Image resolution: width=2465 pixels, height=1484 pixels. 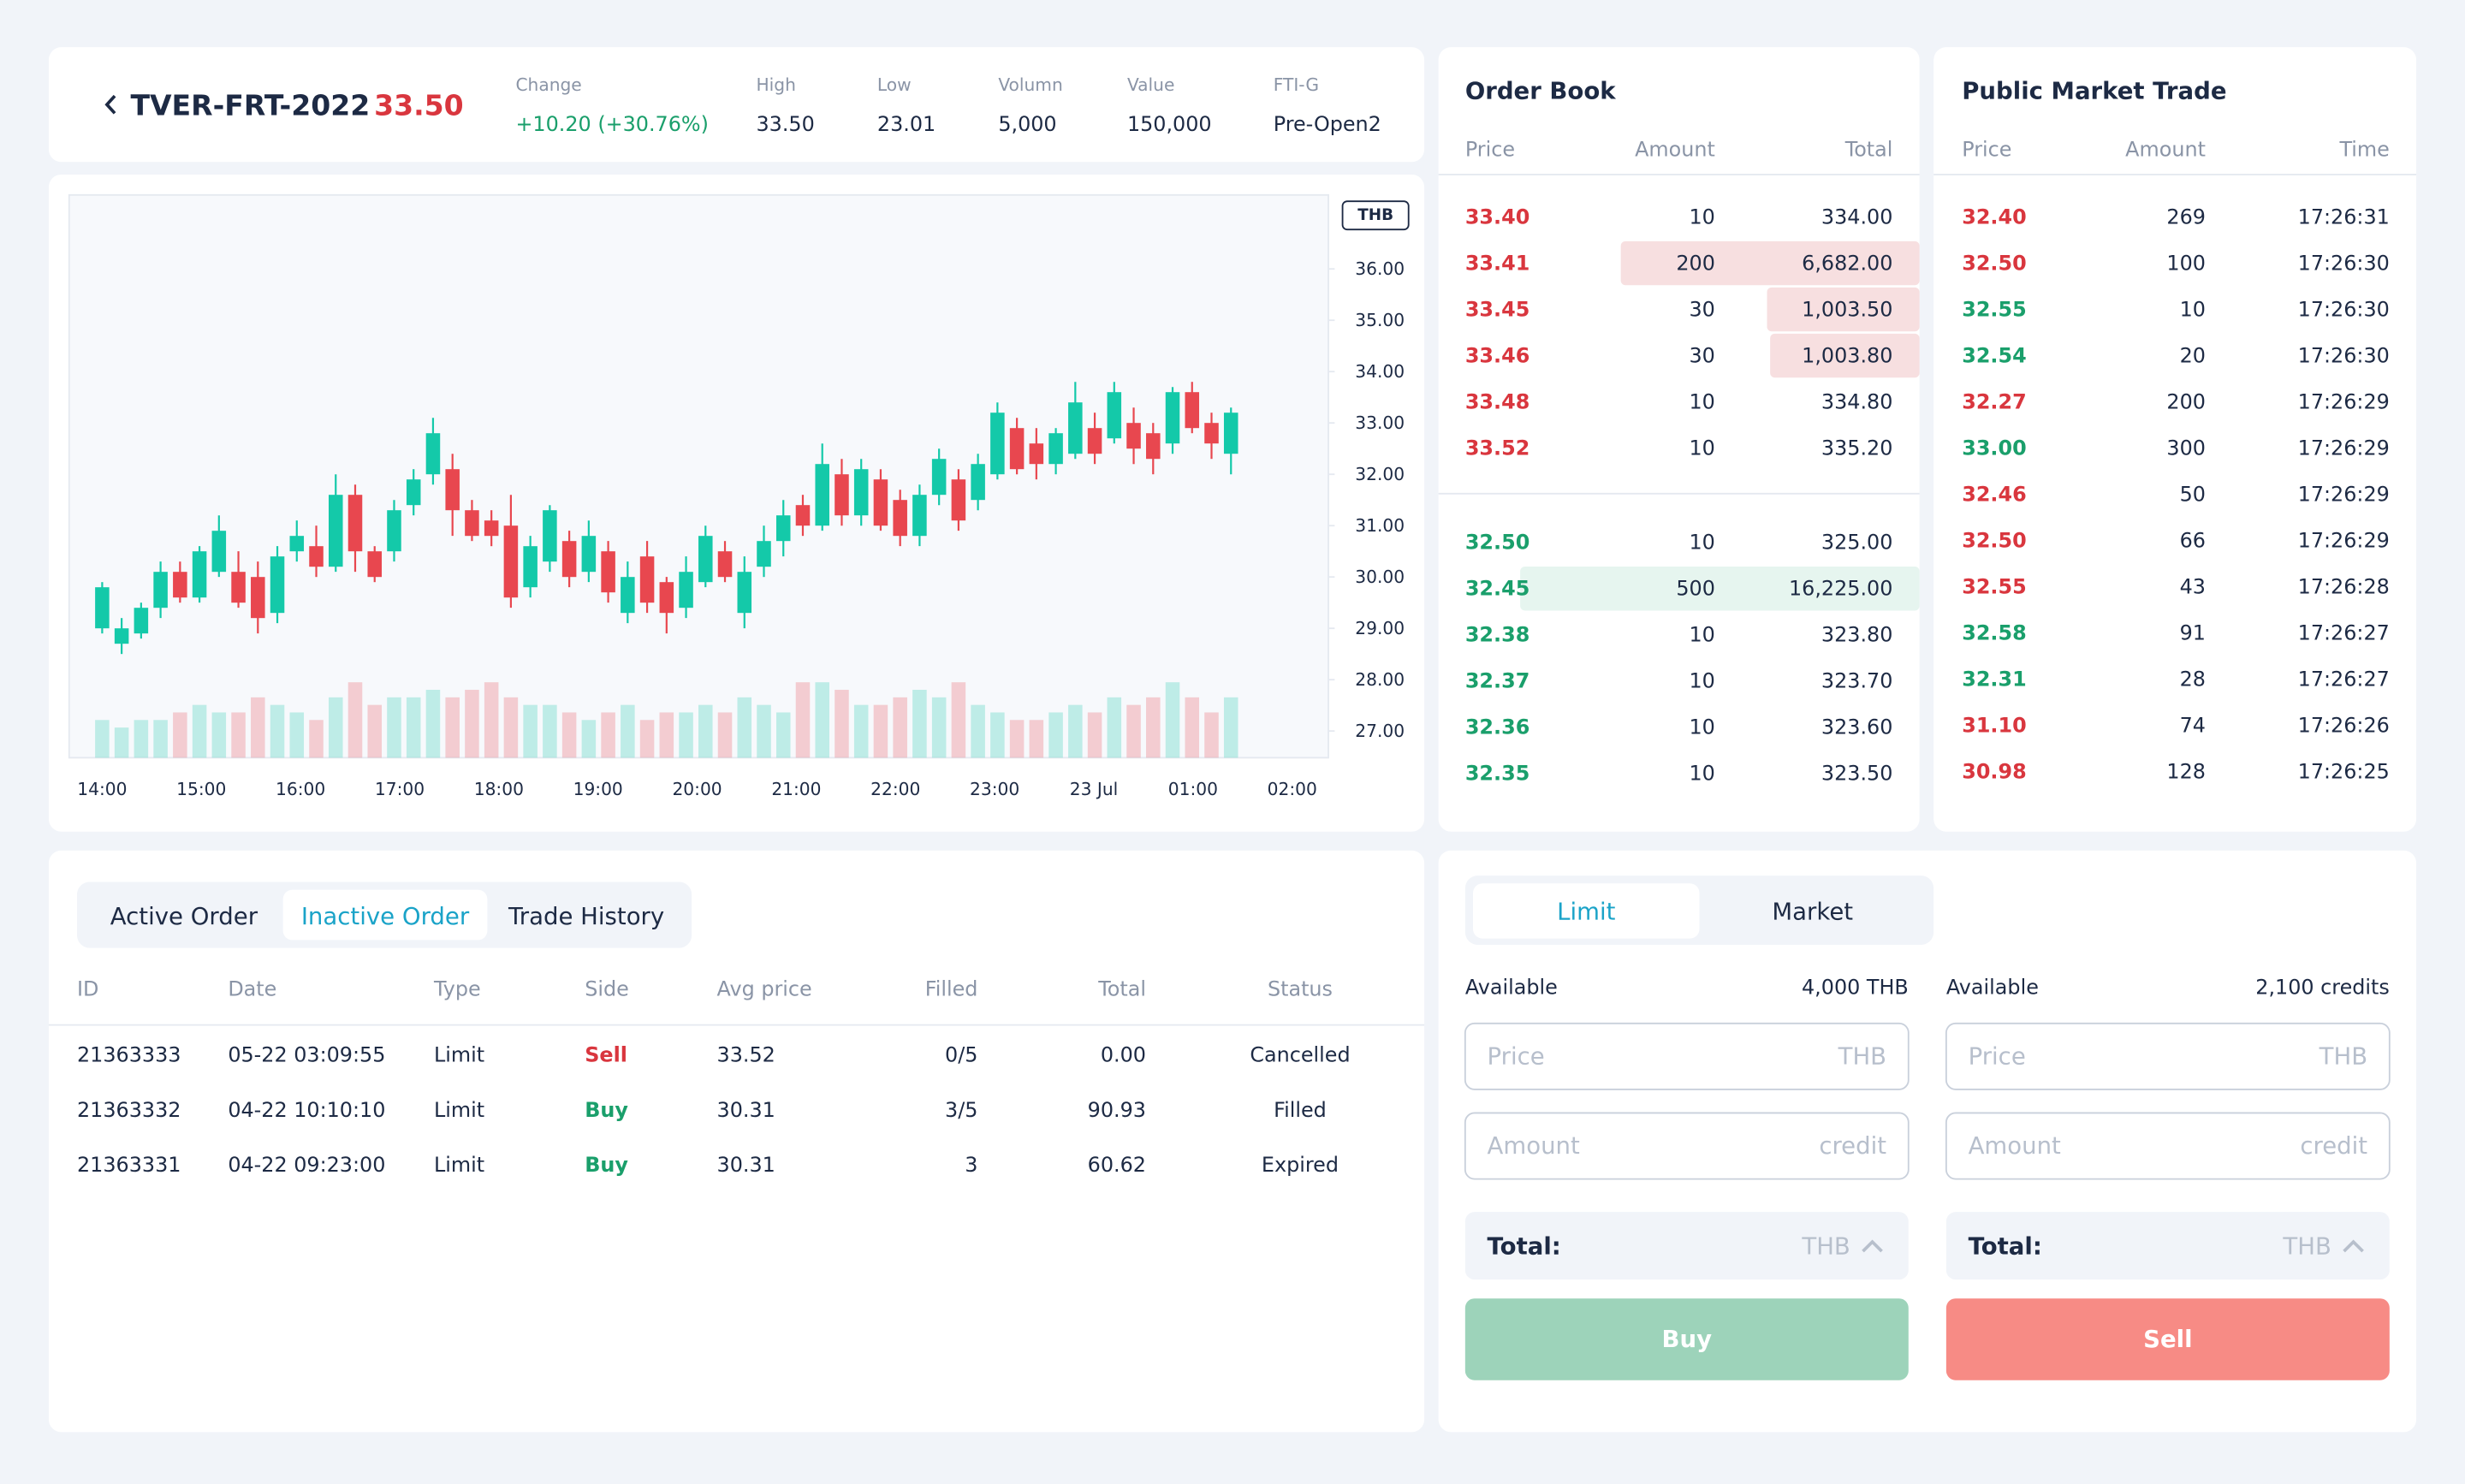 What do you see at coordinates (2306, 1247) in the screenshot?
I see `unit: THB` at bounding box center [2306, 1247].